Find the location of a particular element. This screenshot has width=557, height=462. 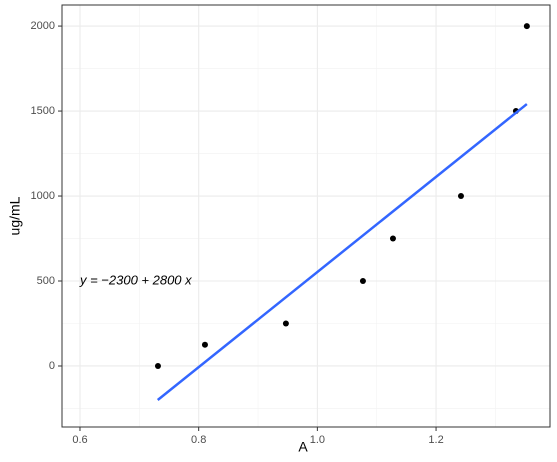

x-tick-label: 1.2 is located at coordinates (435, 440).